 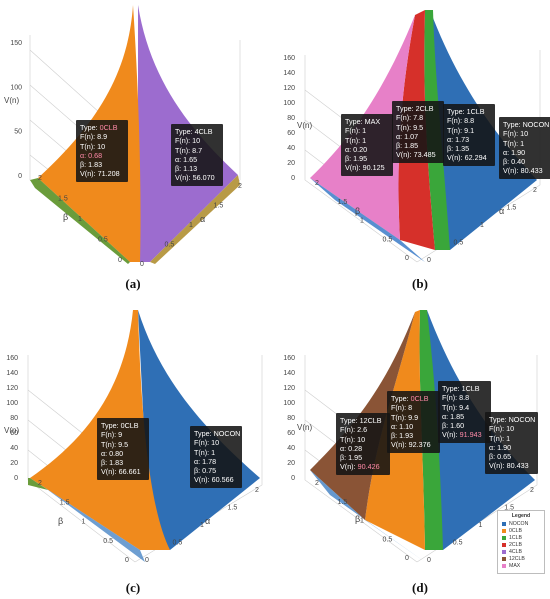 I want to click on legend-item: 4CLB, so click(x=521, y=551).